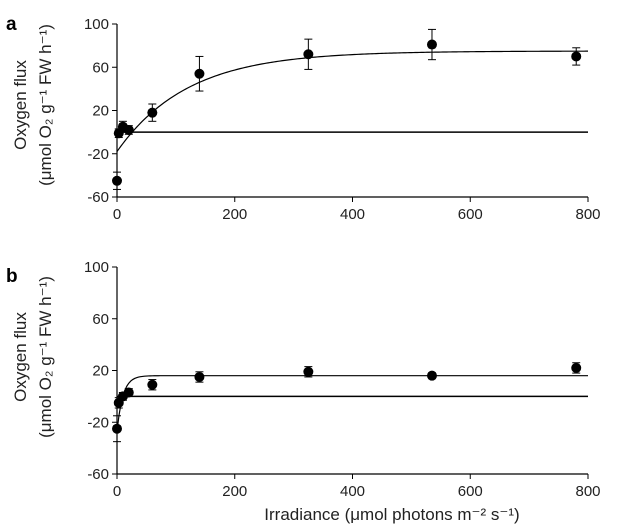 Image resolution: width=630 pixels, height=530 pixels. Describe the element at coordinates (234, 491) in the screenshot. I see `panel-b-x-tick-label: 200` at that location.